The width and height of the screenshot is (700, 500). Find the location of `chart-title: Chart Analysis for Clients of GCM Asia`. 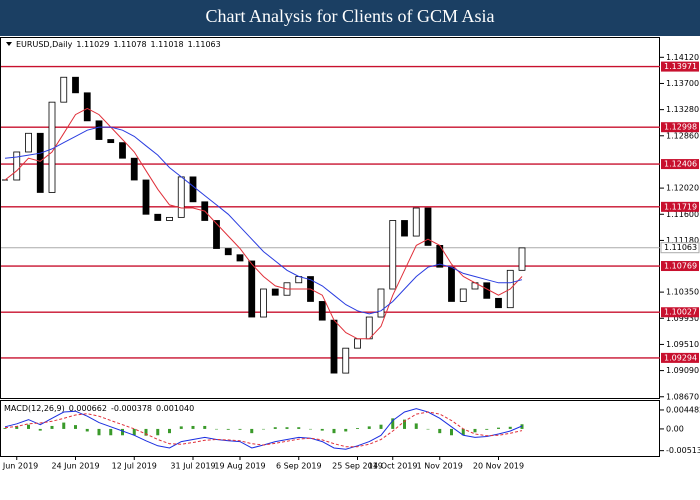

chart-title: Chart Analysis for Clients of GCM Asia is located at coordinates (350, 16).